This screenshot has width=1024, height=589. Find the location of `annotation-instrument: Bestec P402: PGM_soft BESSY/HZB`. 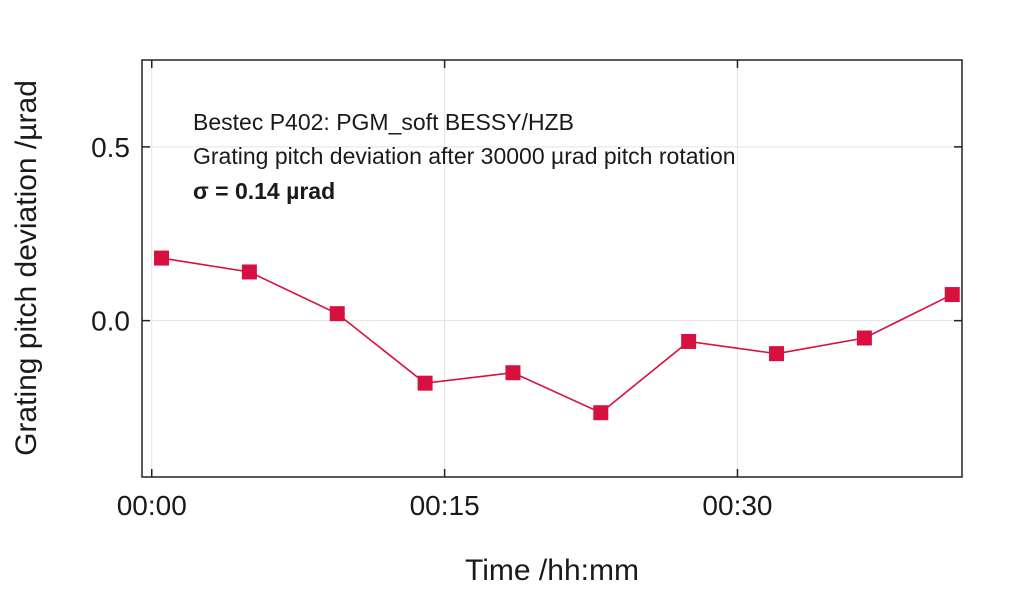

annotation-instrument: Bestec P402: PGM_soft BESSY/HZB is located at coordinates (383, 122).